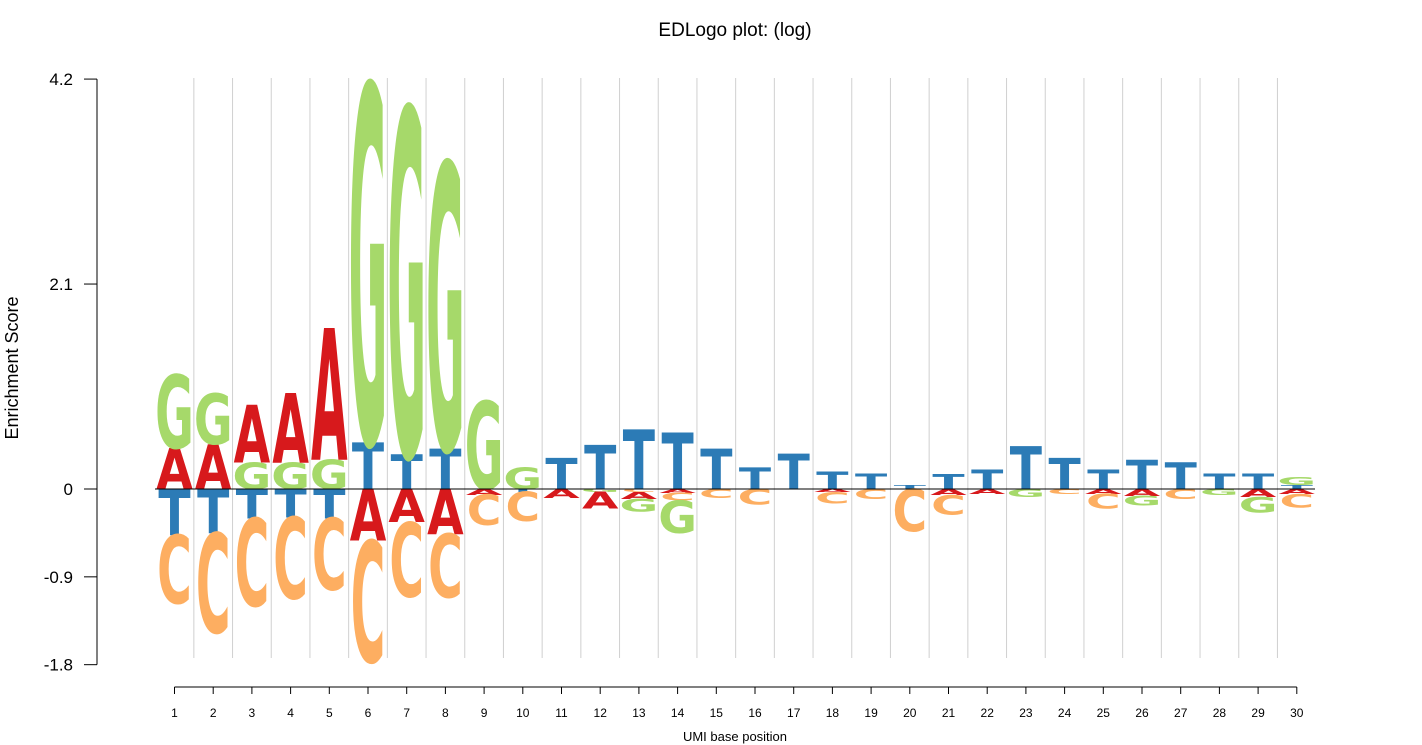 The width and height of the screenshot is (1422, 745). What do you see at coordinates (71, 372) in the screenshot?
I see `y-axis: 4.2 2.1 0 -0.9 -1.8` at bounding box center [71, 372].